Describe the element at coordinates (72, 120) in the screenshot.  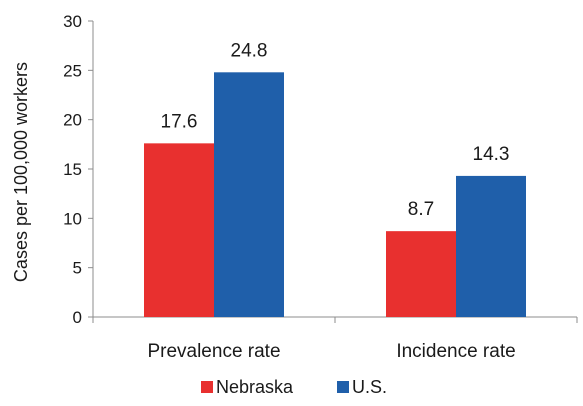
I see `y-tick-label: 20` at that location.